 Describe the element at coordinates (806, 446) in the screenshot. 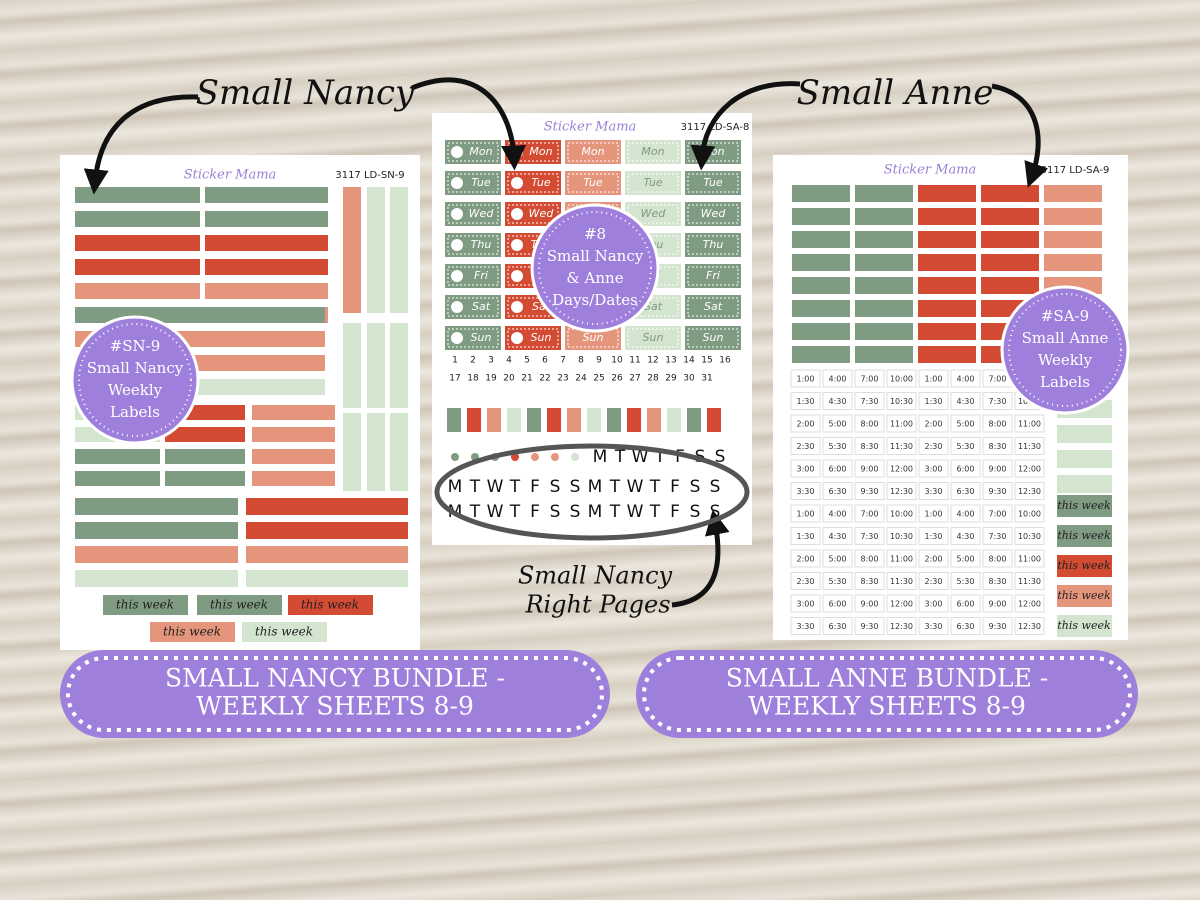

I see `label: 2:30` at that location.